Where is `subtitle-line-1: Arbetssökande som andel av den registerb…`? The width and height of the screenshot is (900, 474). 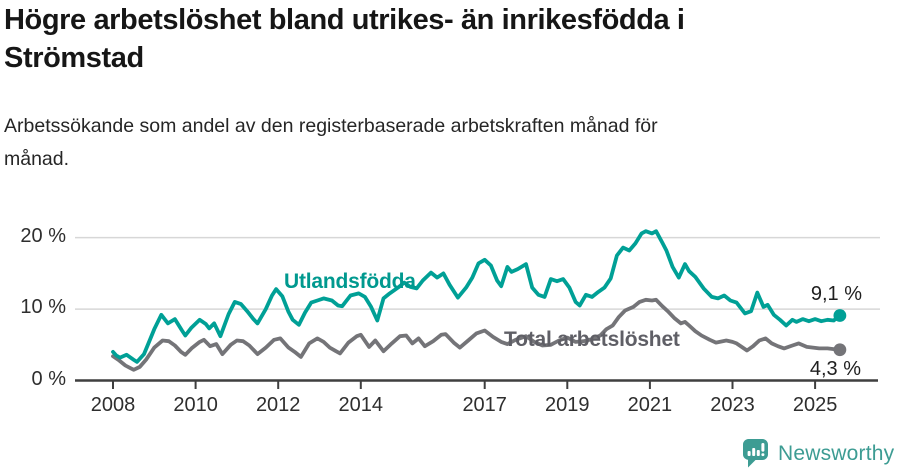
subtitle-line-1: Arbetssökande som andel av den registerb… is located at coordinates (331, 126).